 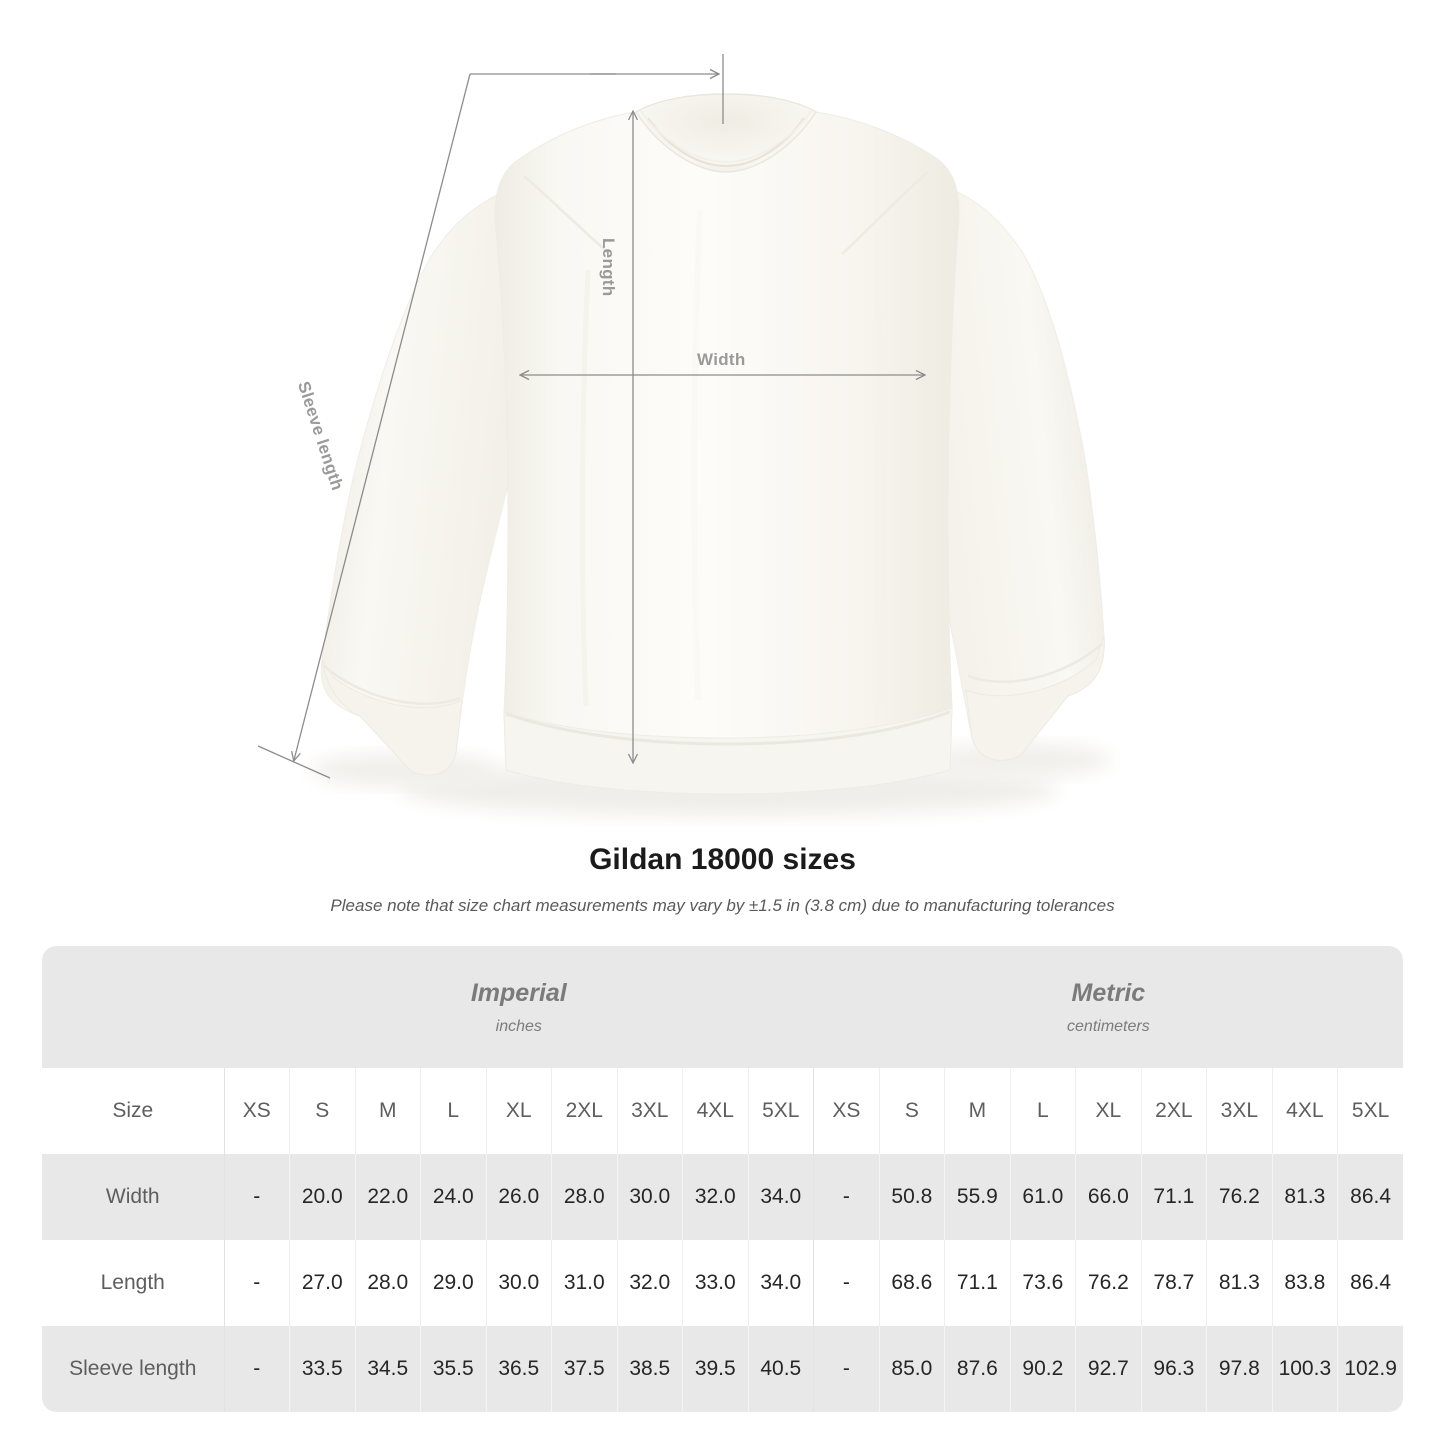 What do you see at coordinates (392, 685) in the screenshot?
I see `left-cuff-seam` at bounding box center [392, 685].